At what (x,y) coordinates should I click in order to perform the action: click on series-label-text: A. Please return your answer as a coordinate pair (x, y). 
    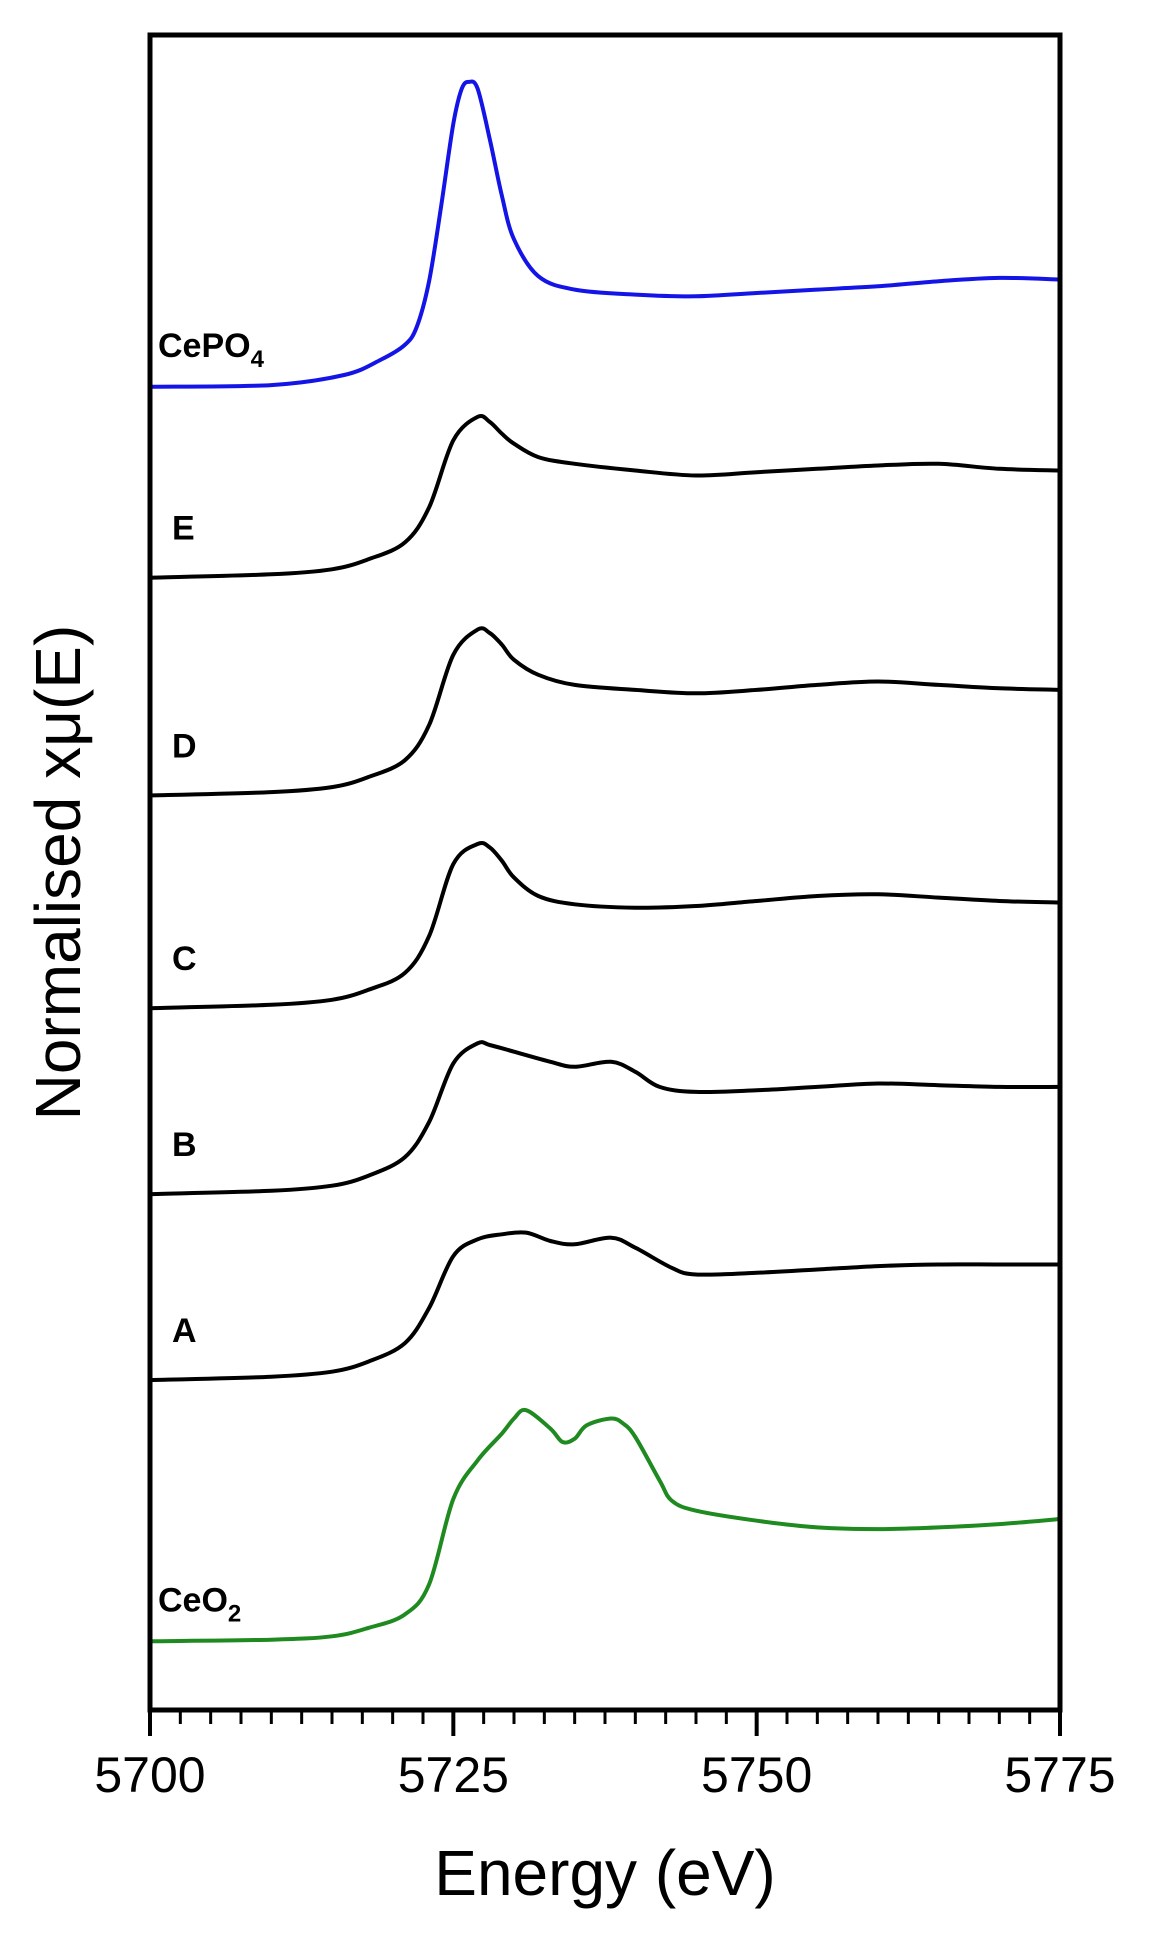
    Looking at the image, I should click on (184, 1331).